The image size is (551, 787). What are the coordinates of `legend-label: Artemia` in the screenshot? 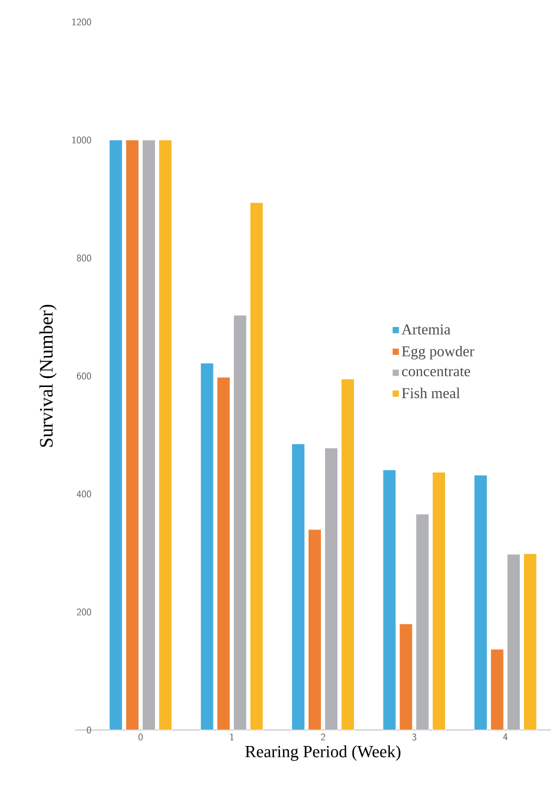 It's located at (426, 329).